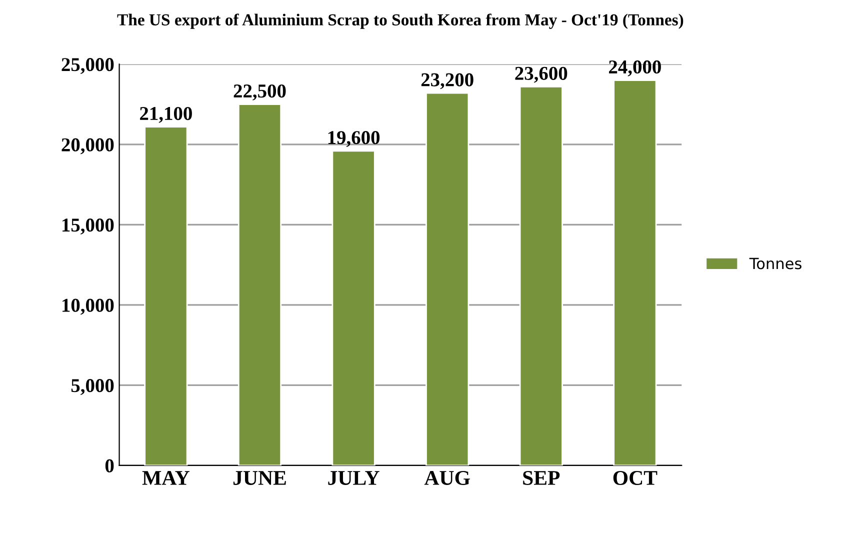 The width and height of the screenshot is (852, 535). I want to click on y-tick-label: 25,000, so click(88, 66).